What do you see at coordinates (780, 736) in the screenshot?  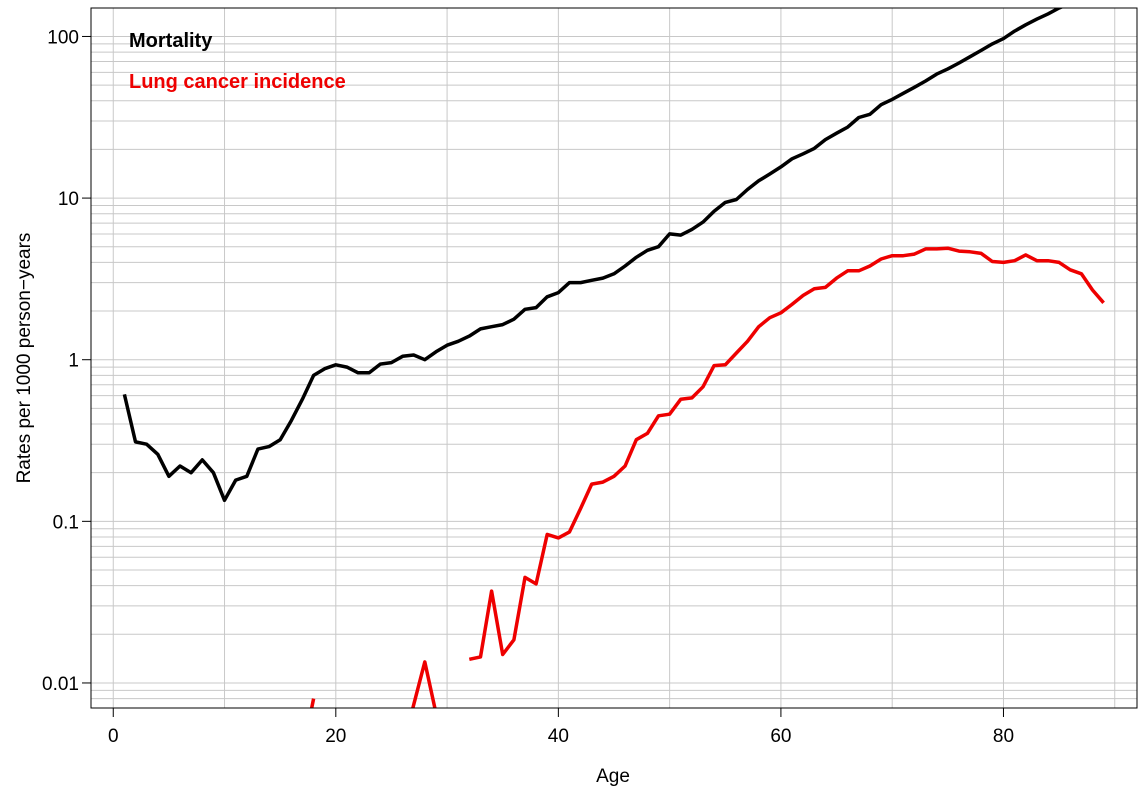 I see `x-tick-label: 60` at bounding box center [780, 736].